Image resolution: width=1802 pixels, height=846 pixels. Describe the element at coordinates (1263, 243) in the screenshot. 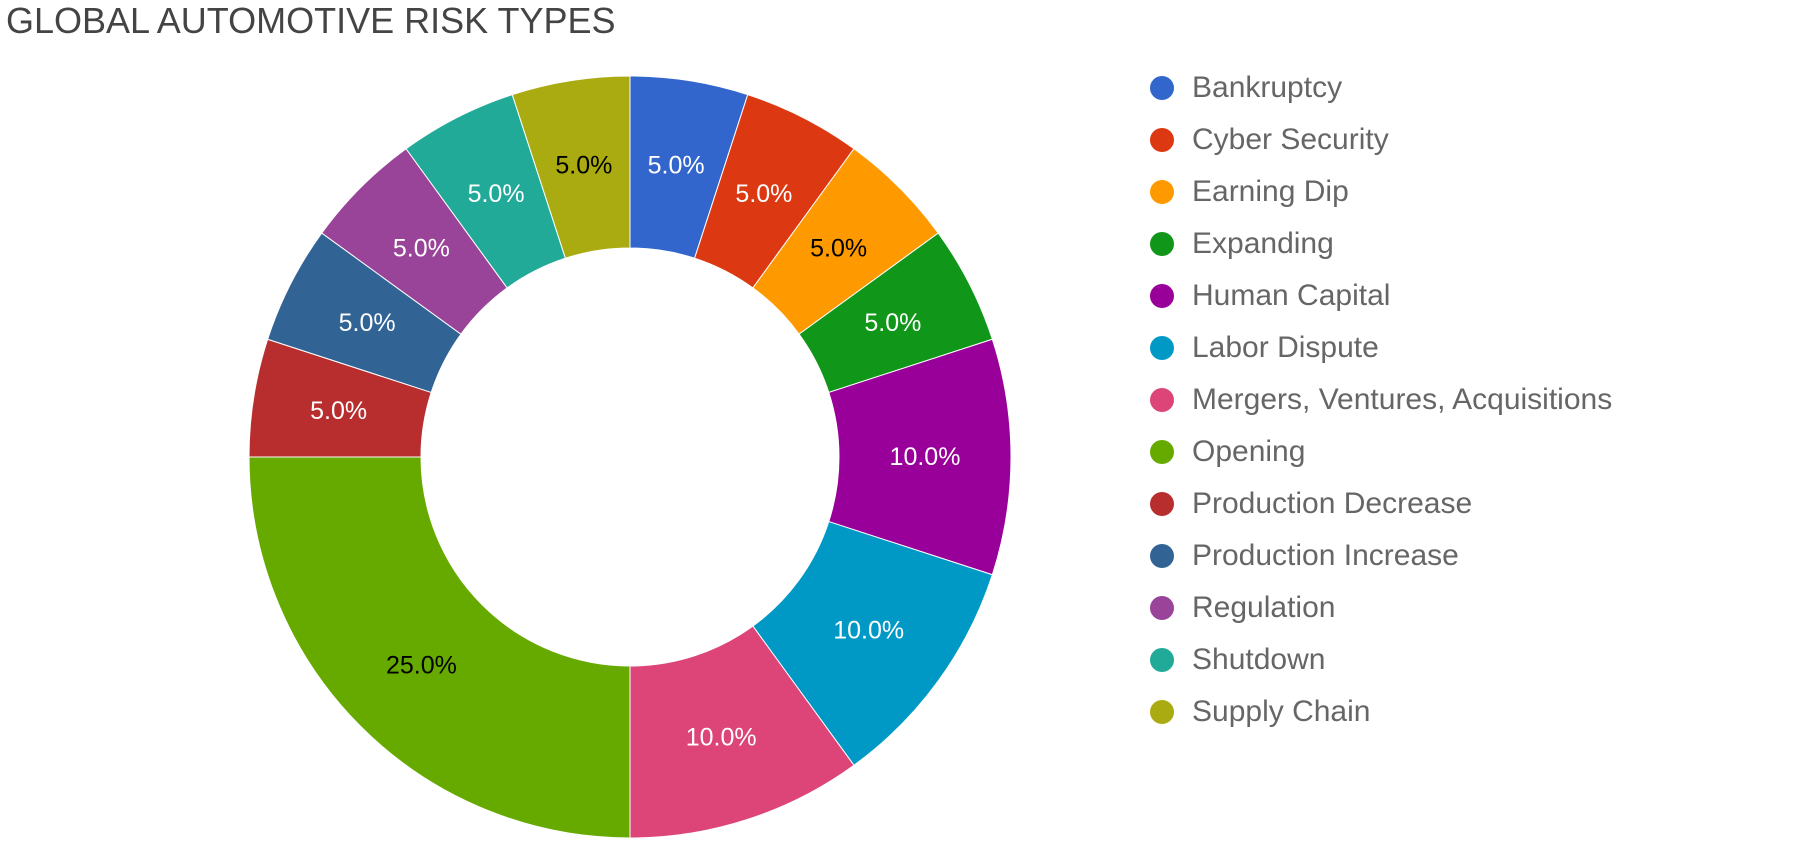

I see `legend-label: Expanding` at that location.